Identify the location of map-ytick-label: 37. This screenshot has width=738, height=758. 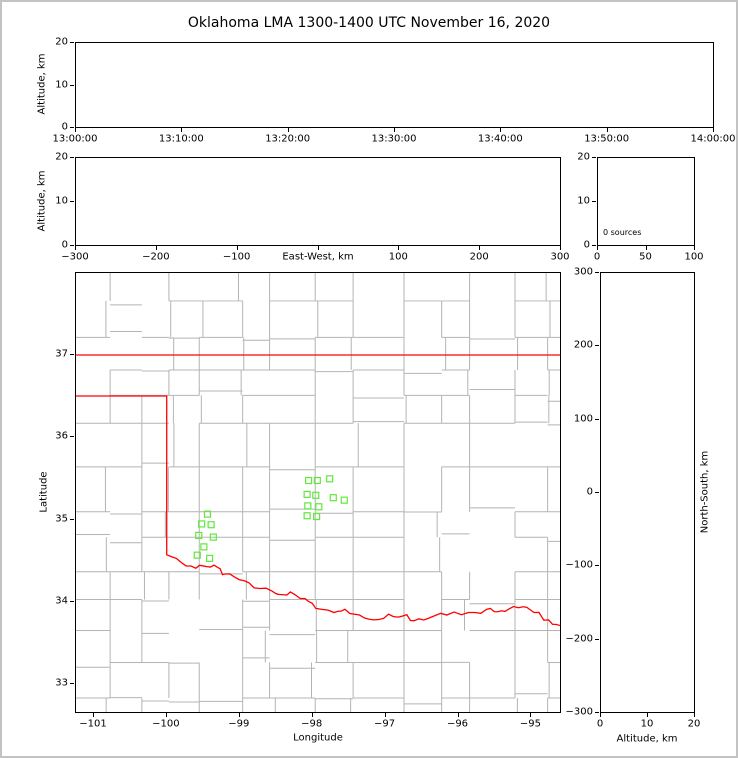
(61, 354).